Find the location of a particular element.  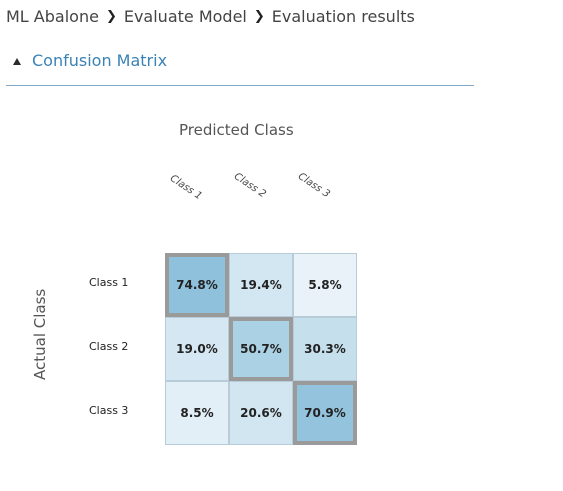

predicted-class-axis-label: Predicted Class is located at coordinates (236, 130).